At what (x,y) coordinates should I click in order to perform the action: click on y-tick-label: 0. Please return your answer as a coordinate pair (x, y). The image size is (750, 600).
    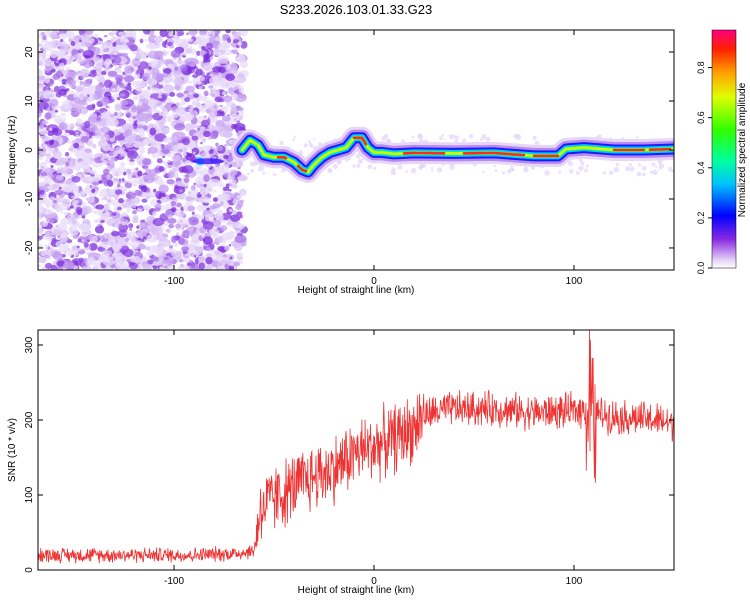
    Looking at the image, I should click on (29, 570).